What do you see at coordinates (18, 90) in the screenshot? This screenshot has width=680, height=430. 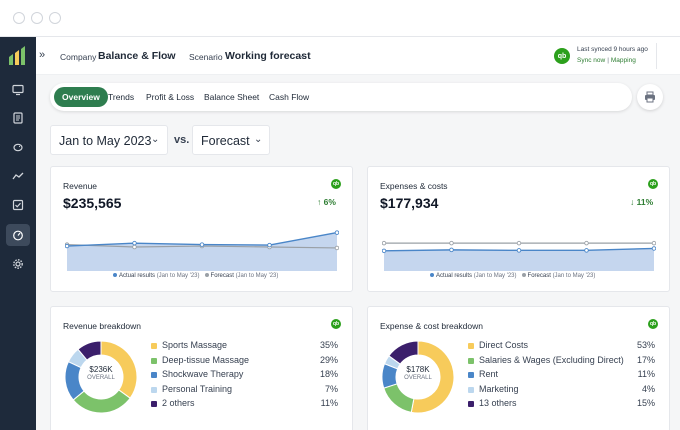 I see `nav-dashboard-icon` at bounding box center [18, 90].